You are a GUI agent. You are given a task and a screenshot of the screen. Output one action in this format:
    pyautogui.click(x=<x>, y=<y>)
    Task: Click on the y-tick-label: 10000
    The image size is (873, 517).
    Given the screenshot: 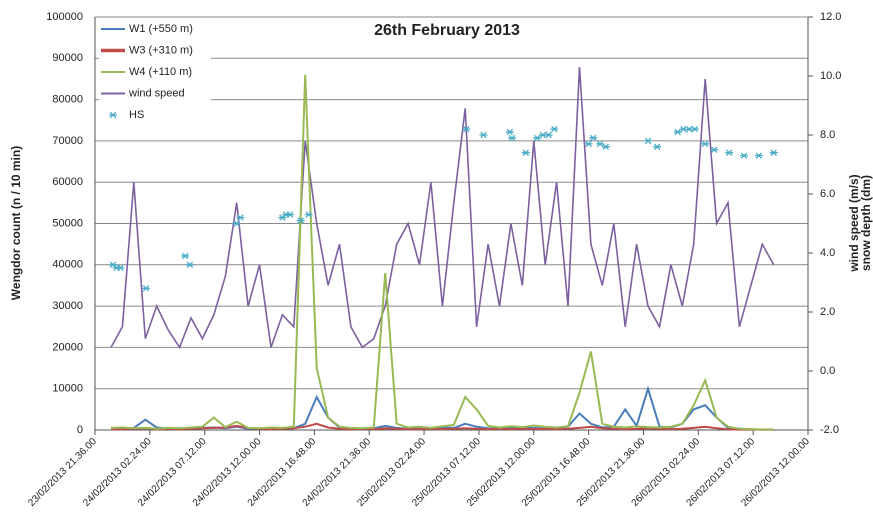 What is the action you would take?
    pyautogui.click(x=67, y=389)
    